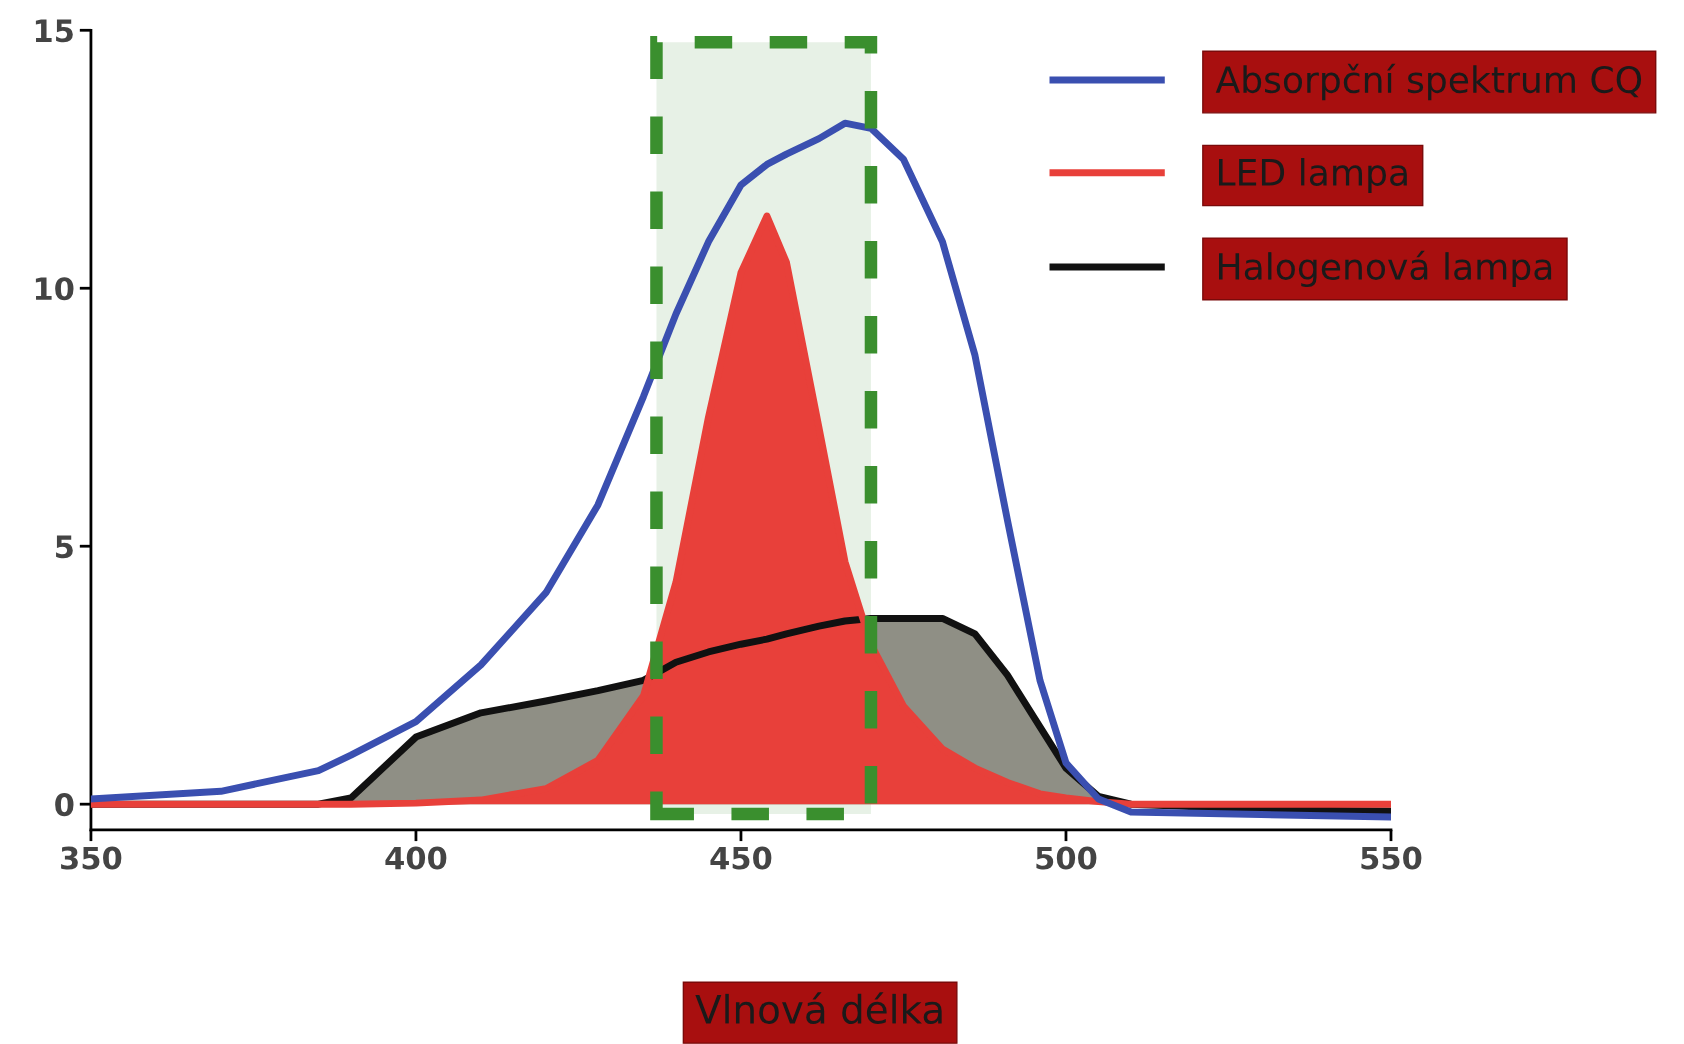 The height and width of the screenshot is (1044, 1684). Describe the element at coordinates (54, 289) in the screenshot. I see `y-tick-label: 10` at that location.